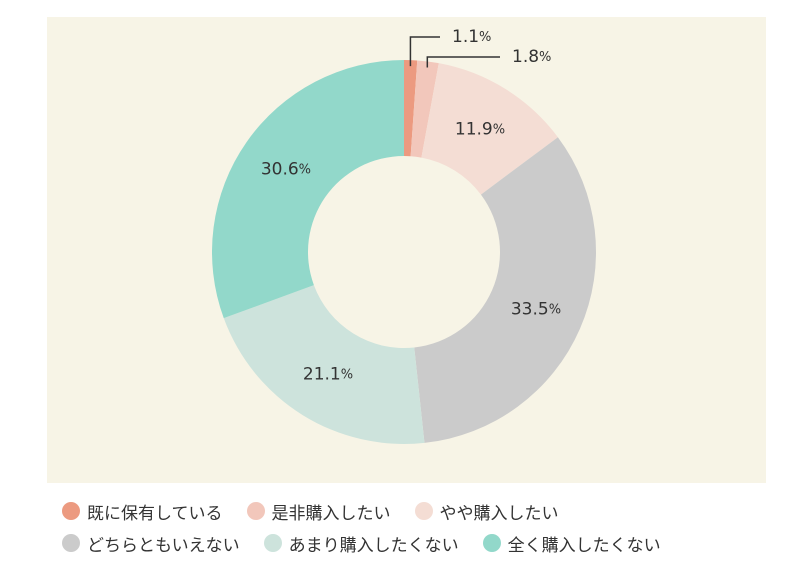 The height and width of the screenshot is (575, 810). I want to click on slice-somewhat-buy, so click(489, 129).